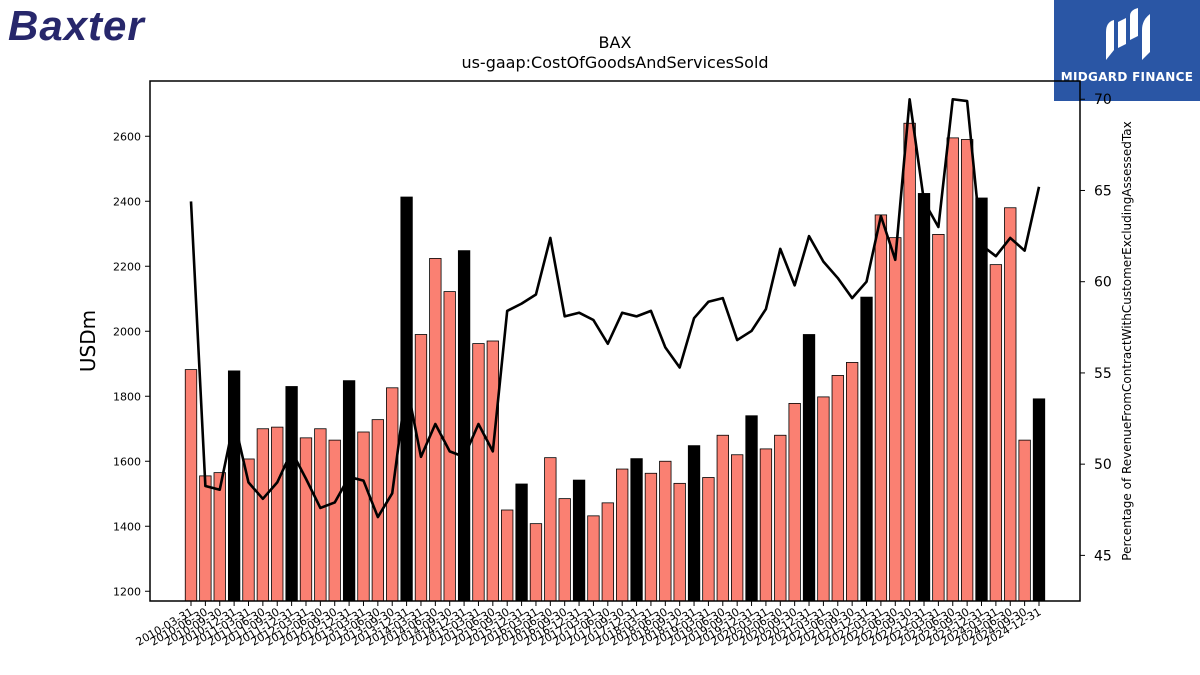  Describe the element at coordinates (88, 341) in the screenshot. I see `y-axis-label: USDm` at that location.